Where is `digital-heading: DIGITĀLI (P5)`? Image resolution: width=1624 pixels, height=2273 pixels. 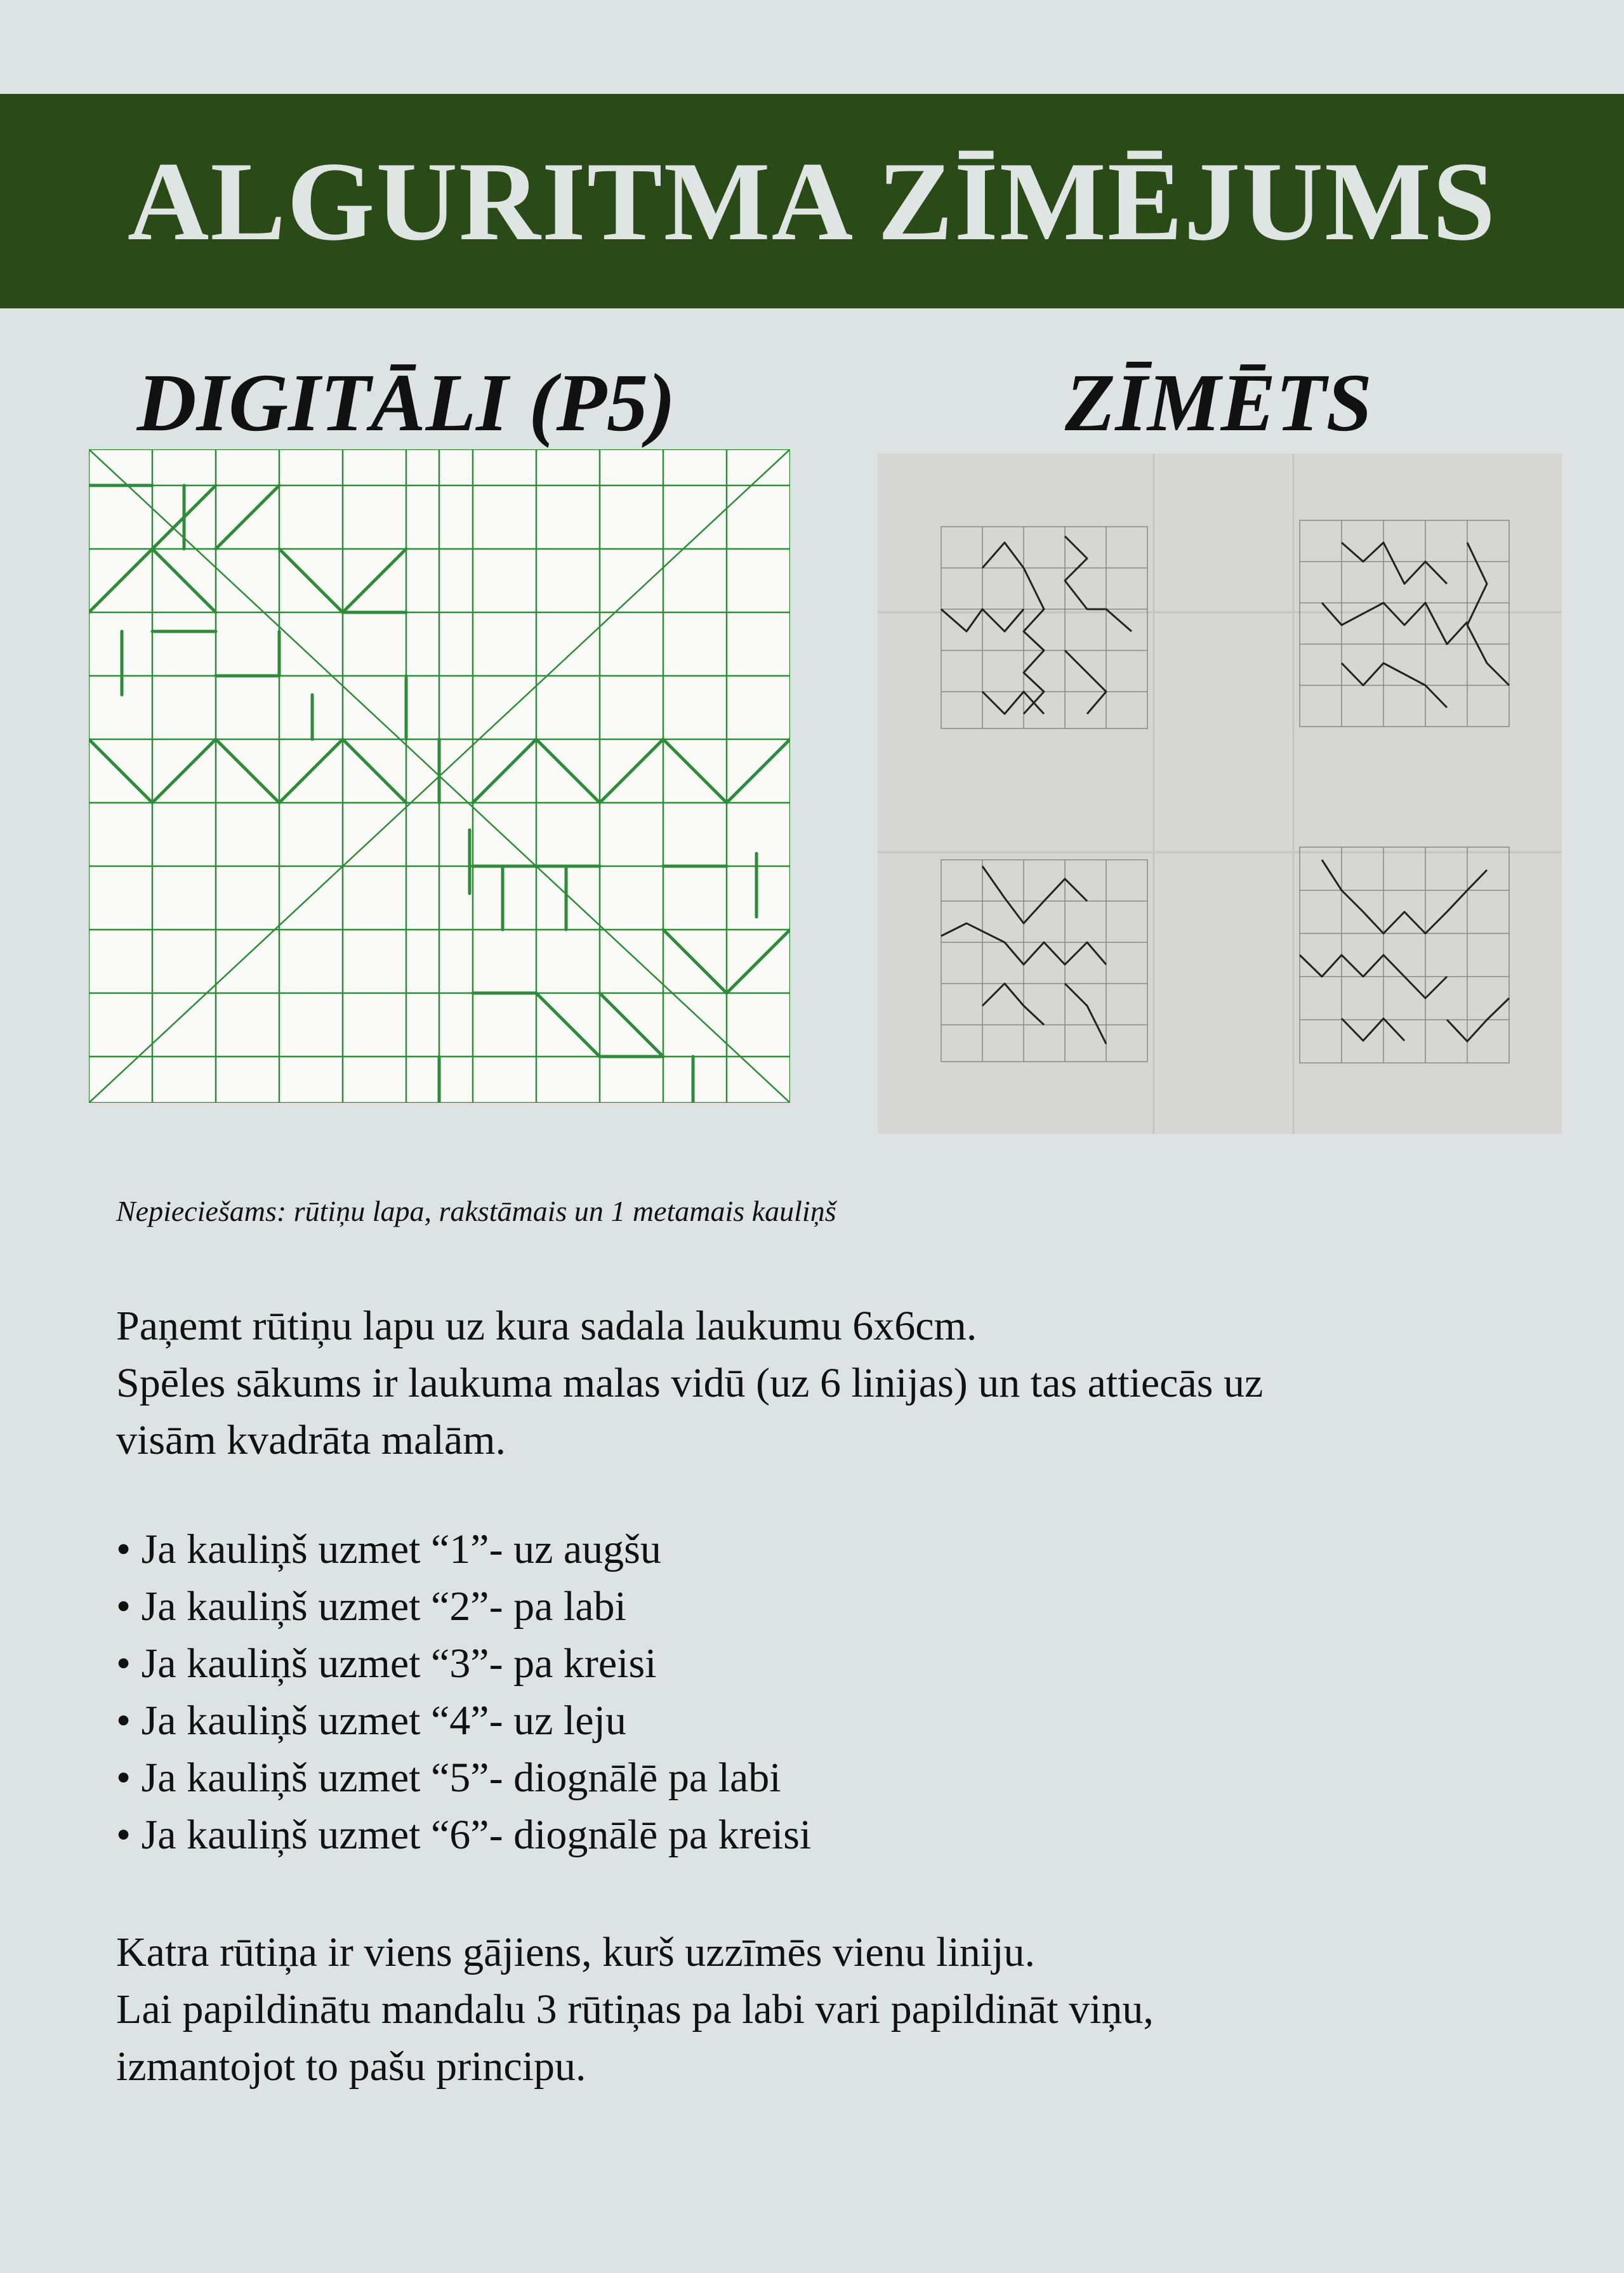 digital-heading: DIGITĀLI (P5) is located at coordinates (406, 403).